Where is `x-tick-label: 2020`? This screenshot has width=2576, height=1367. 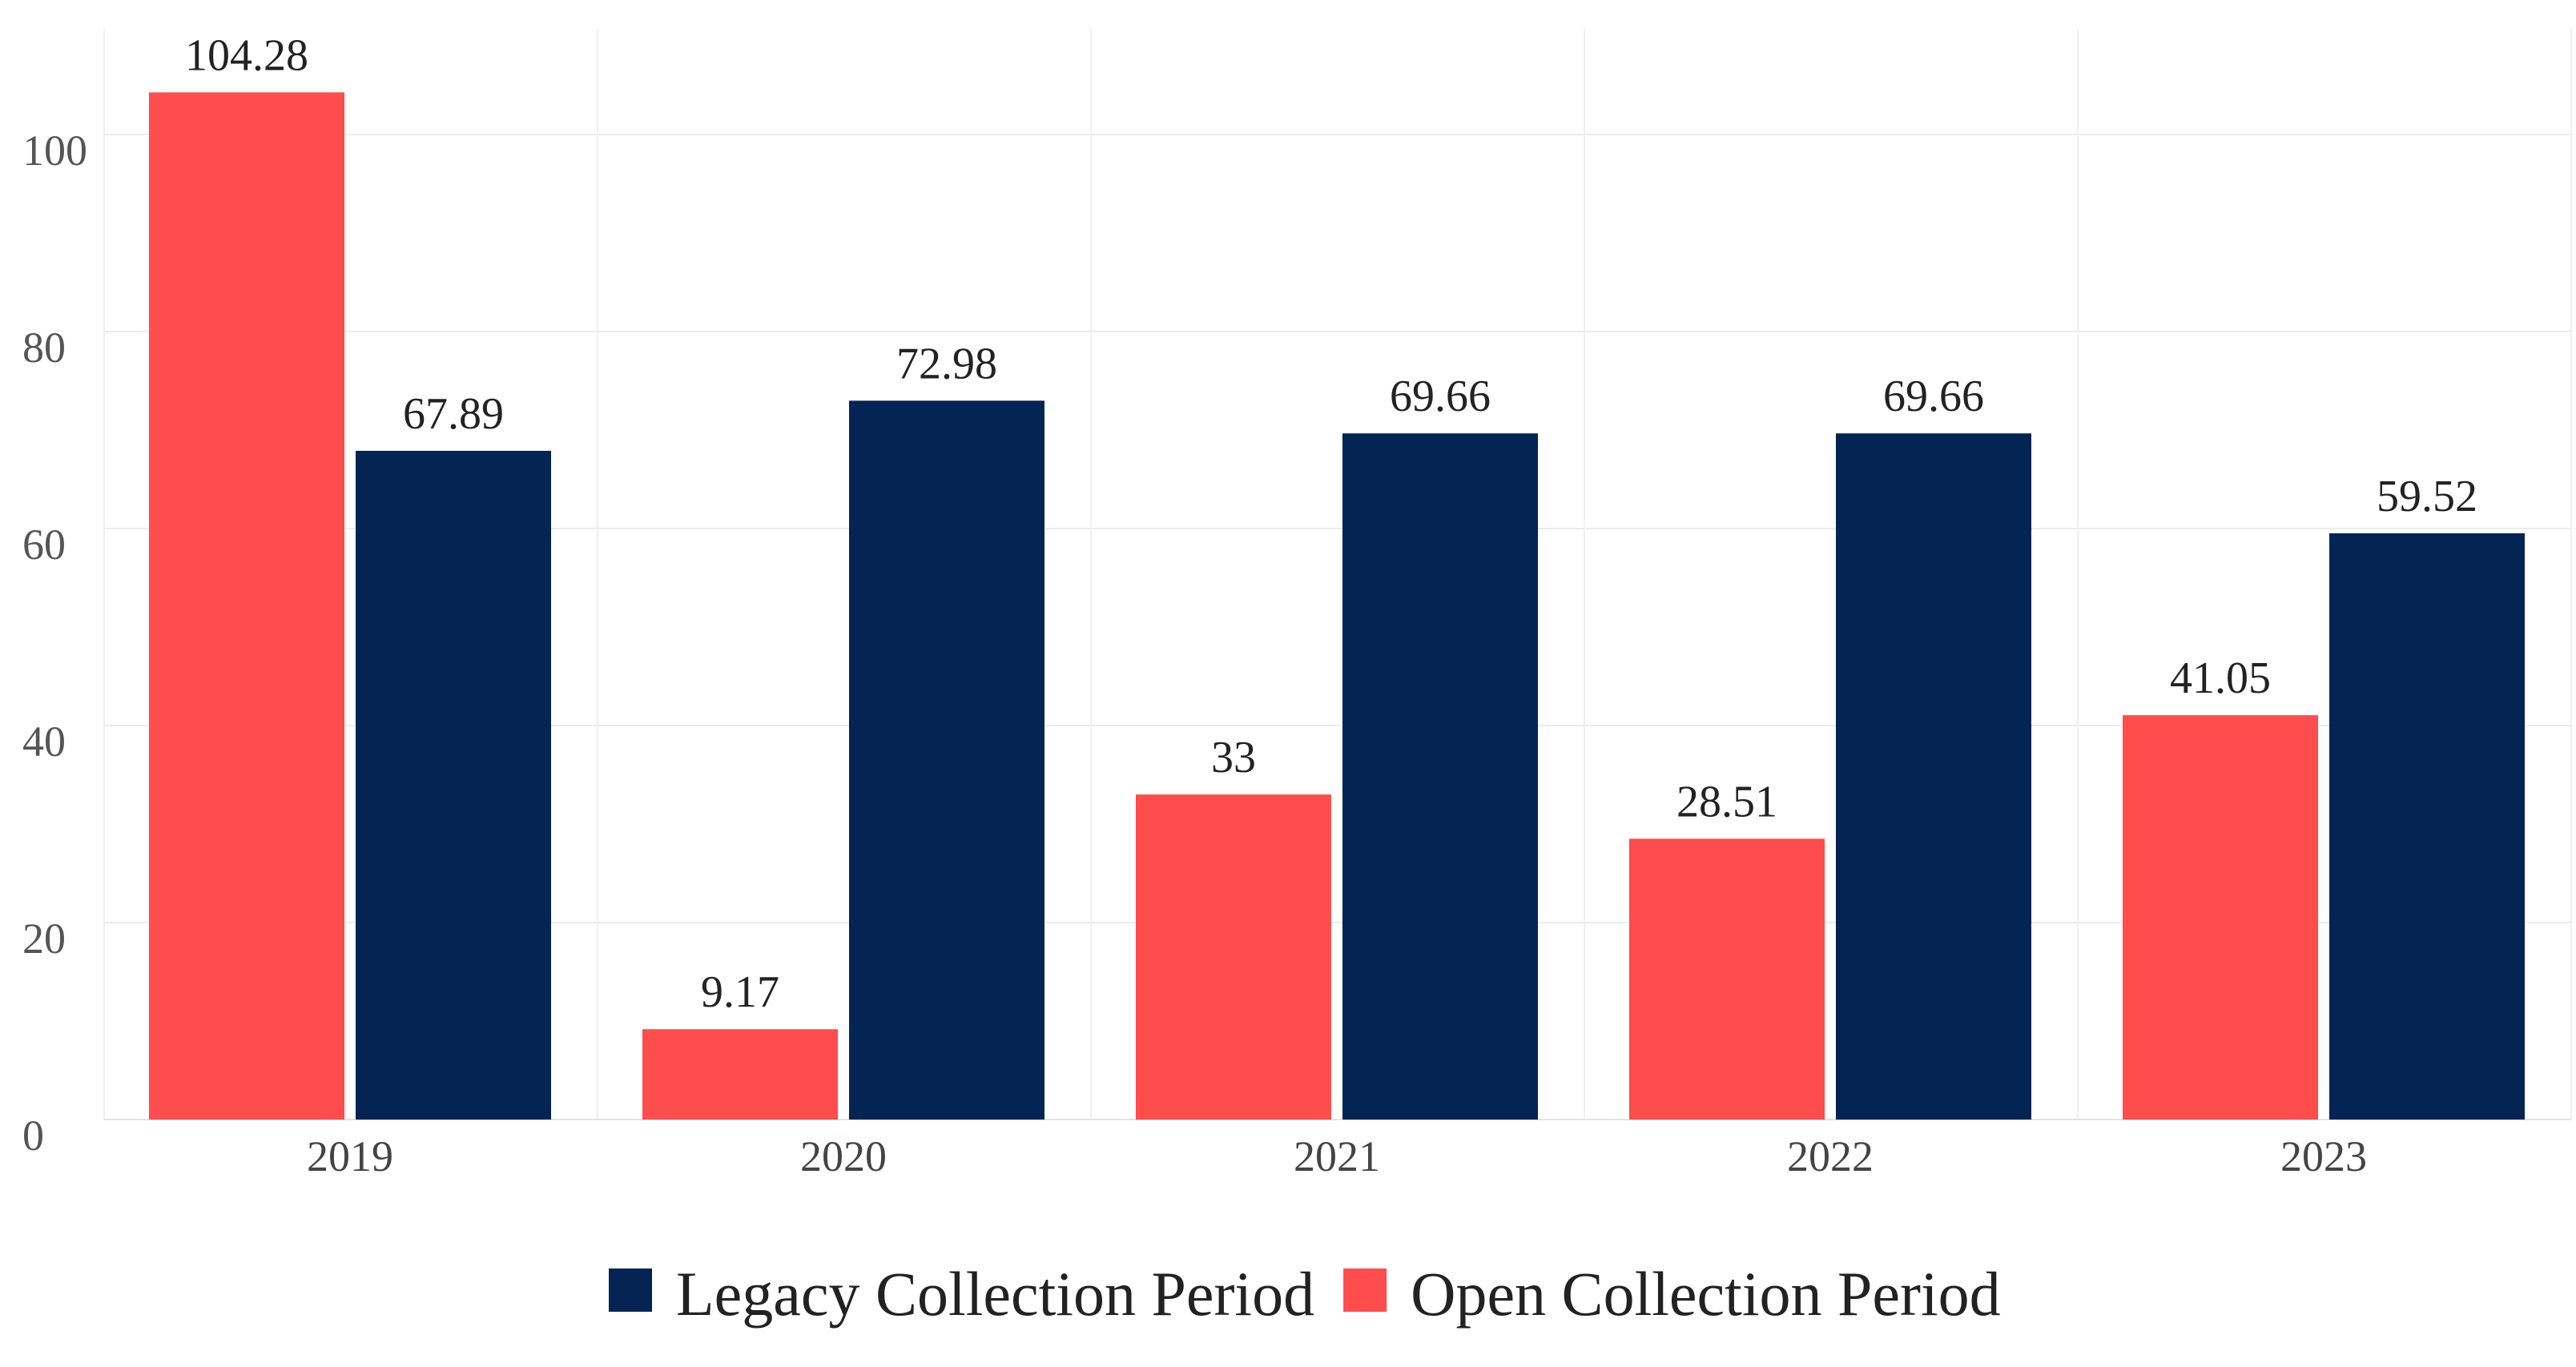 x-tick-label: 2020 is located at coordinates (843, 1156).